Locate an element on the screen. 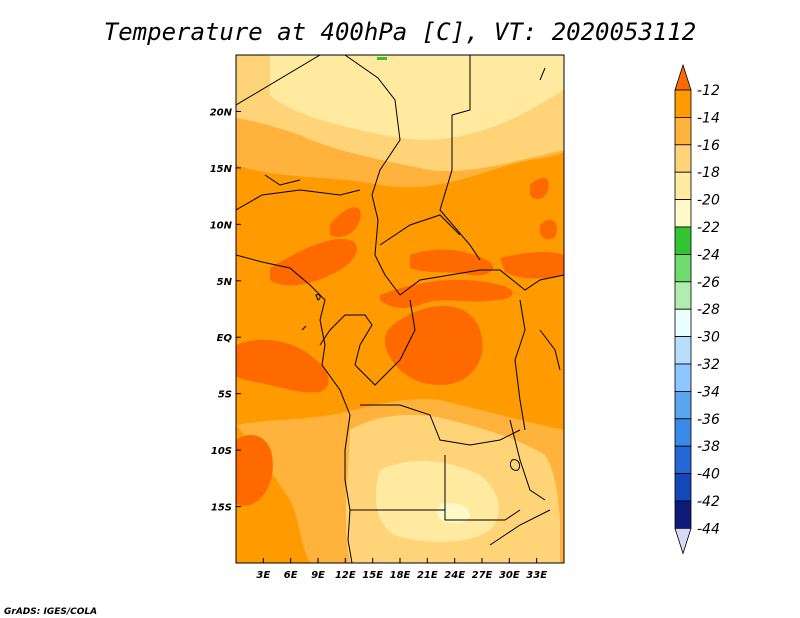 This screenshot has height=618, width=800. cold-speck is located at coordinates (382, 58).